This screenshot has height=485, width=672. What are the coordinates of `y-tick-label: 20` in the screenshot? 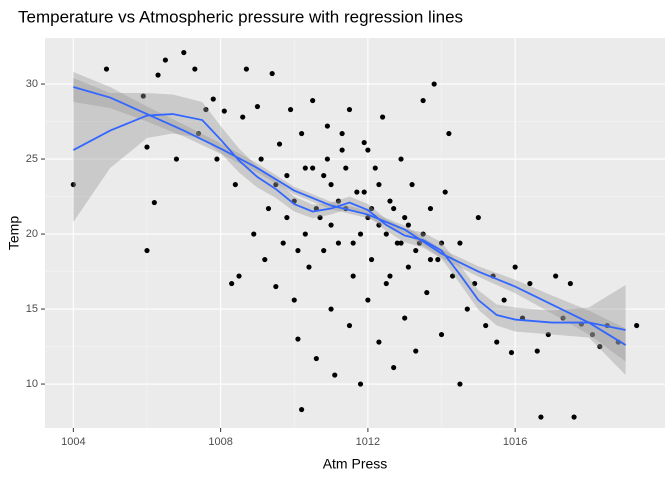 It's located at (32, 234).